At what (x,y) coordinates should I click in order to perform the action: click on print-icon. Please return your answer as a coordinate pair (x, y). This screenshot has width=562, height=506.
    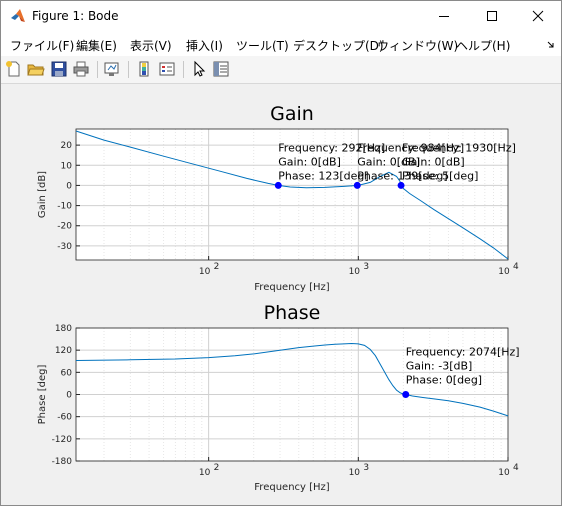
    Looking at the image, I should click on (81, 69).